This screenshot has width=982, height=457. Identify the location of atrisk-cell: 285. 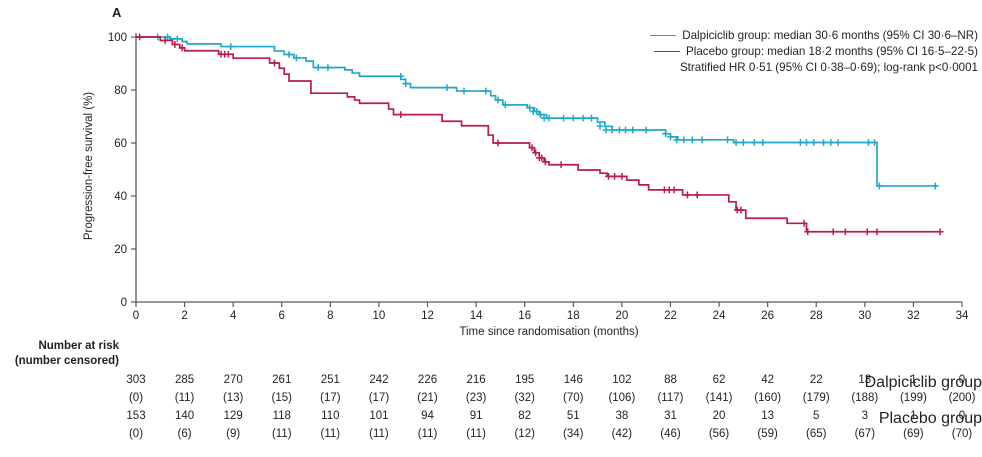
(184, 380).